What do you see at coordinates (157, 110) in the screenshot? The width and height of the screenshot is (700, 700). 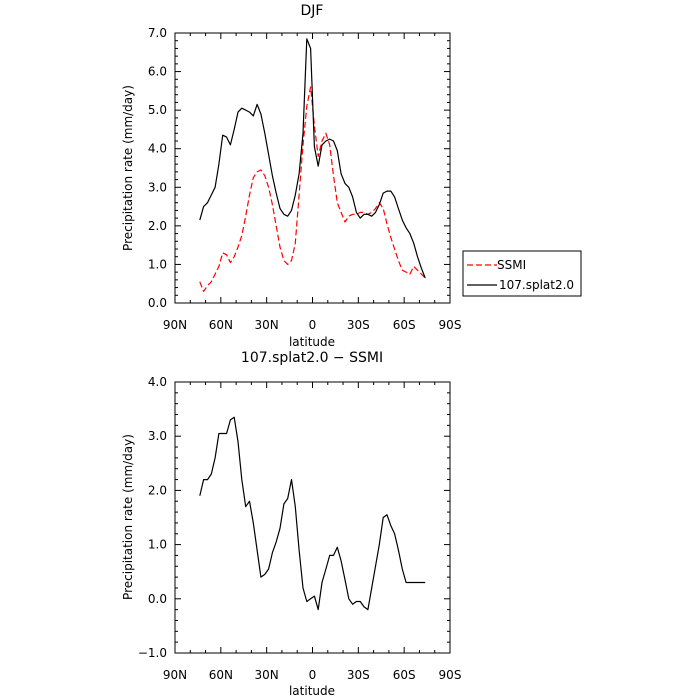 I see `y-tick-label: 5.0` at bounding box center [157, 110].